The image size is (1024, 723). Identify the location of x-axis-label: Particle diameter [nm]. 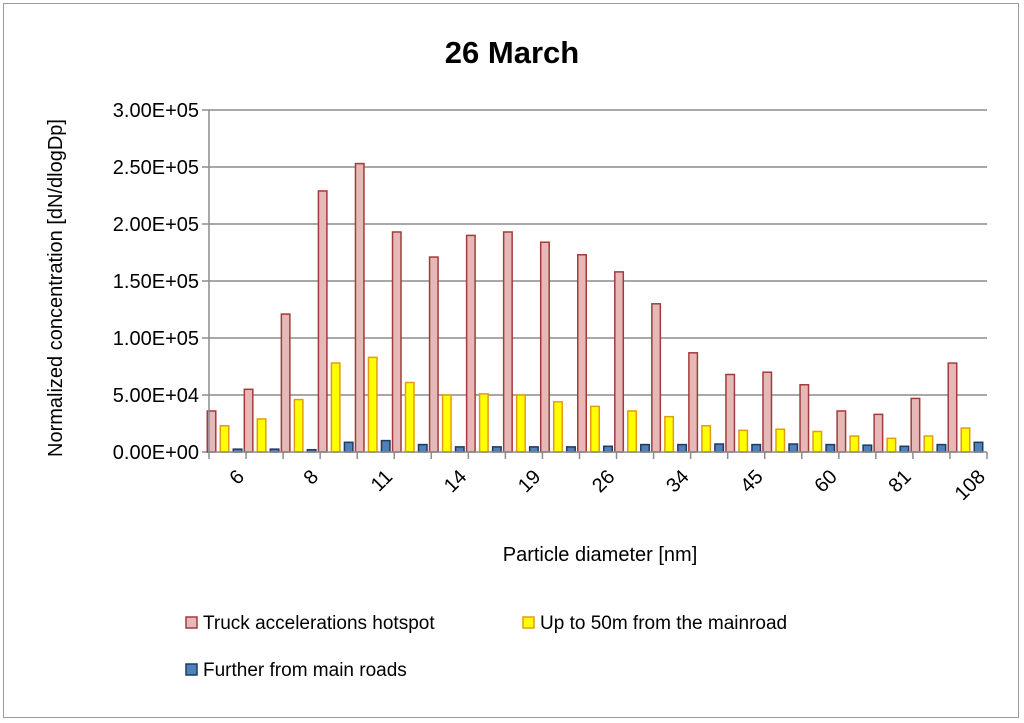
(600, 555).